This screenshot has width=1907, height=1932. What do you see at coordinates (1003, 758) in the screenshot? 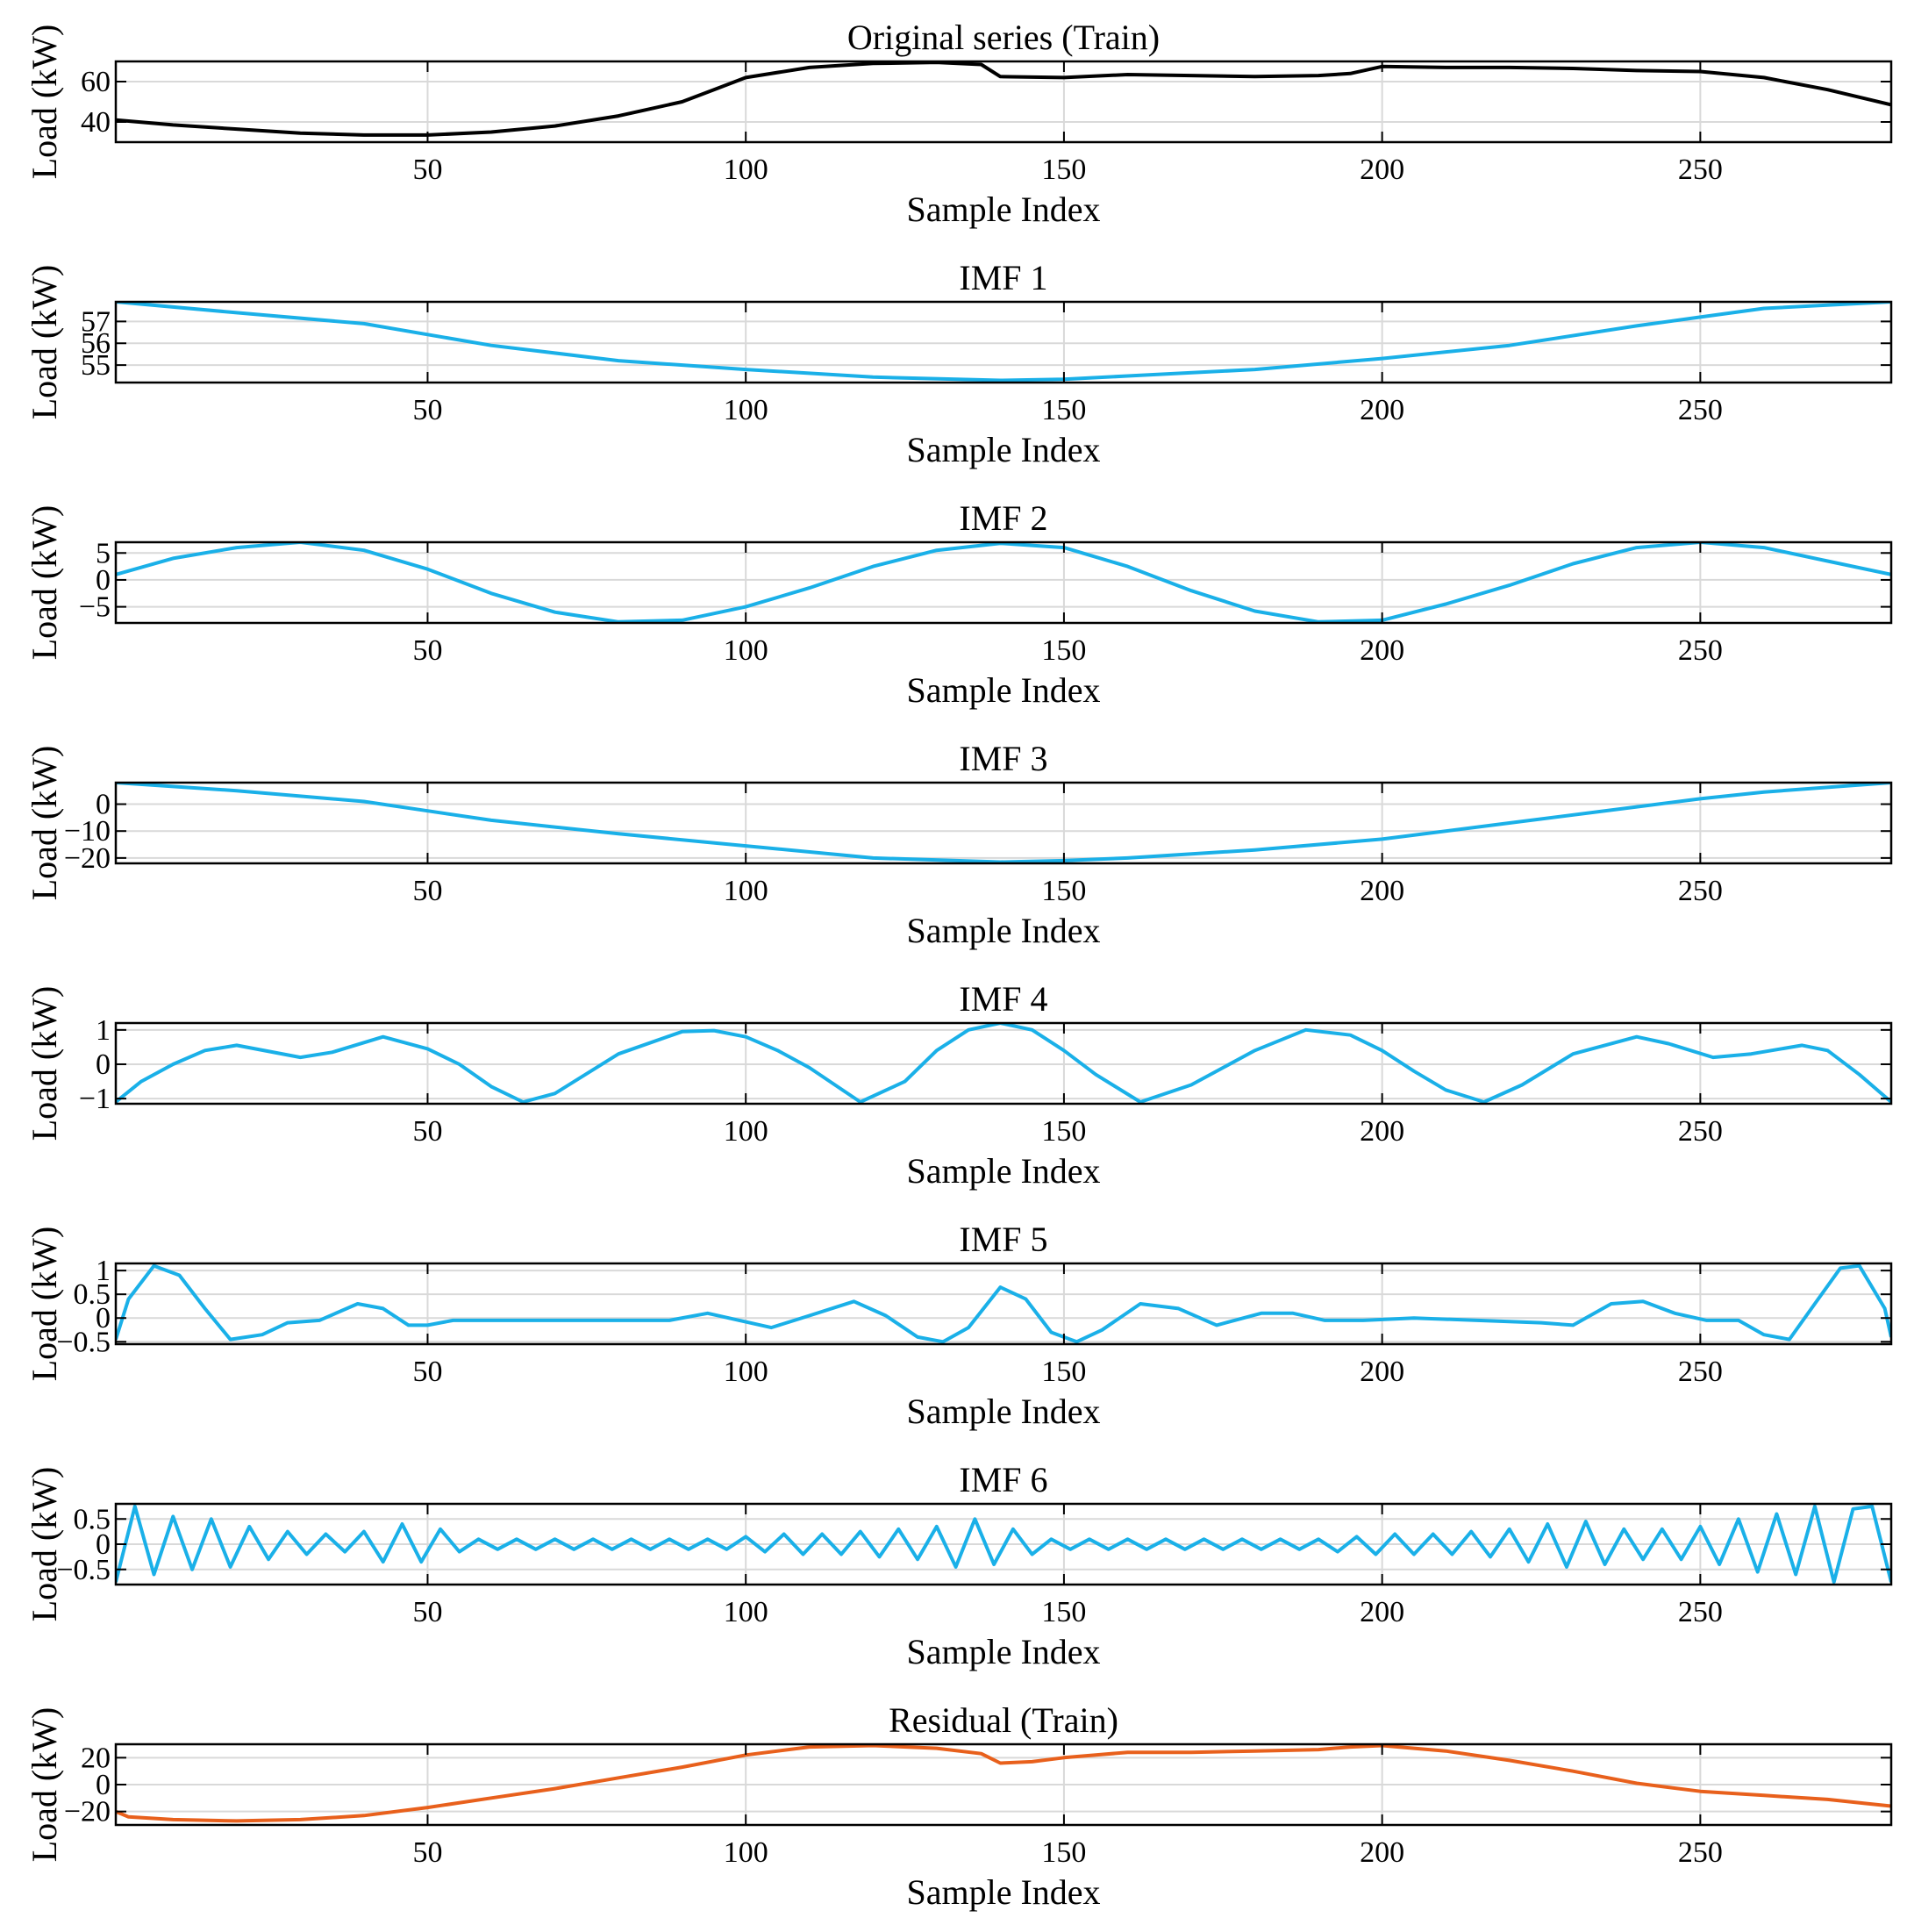
I see `subplot-title: IMF 3` at bounding box center [1003, 758].